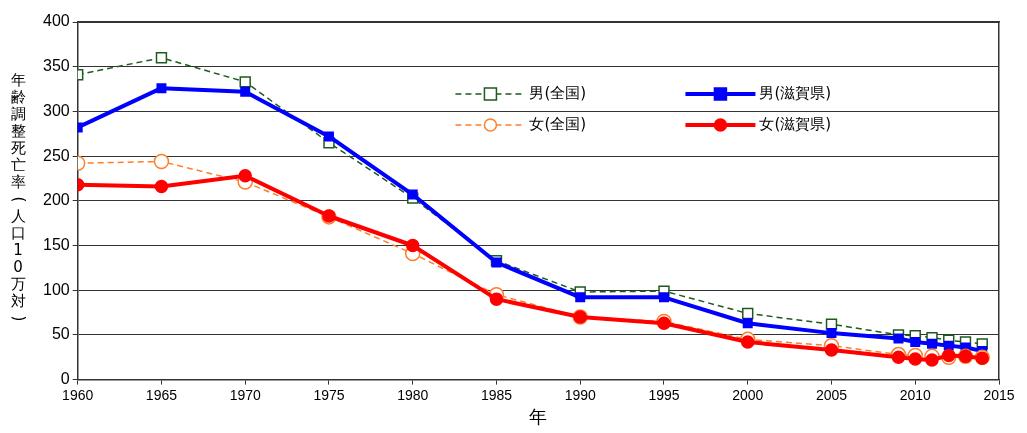 Image resolution: width=1027 pixels, height=433 pixels. I want to click on x-tick-label: 1975, so click(329, 394).